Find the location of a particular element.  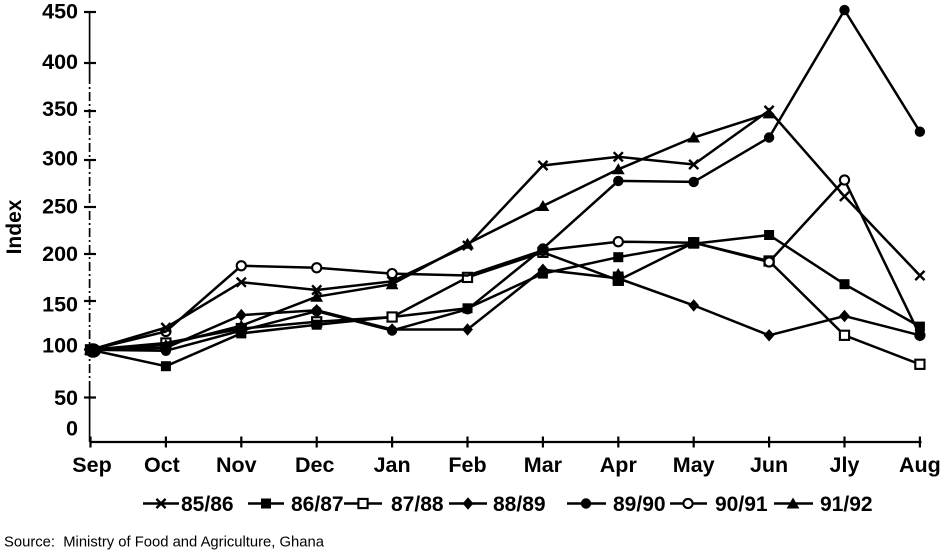

svg-text: 0 is located at coordinates (72, 429).